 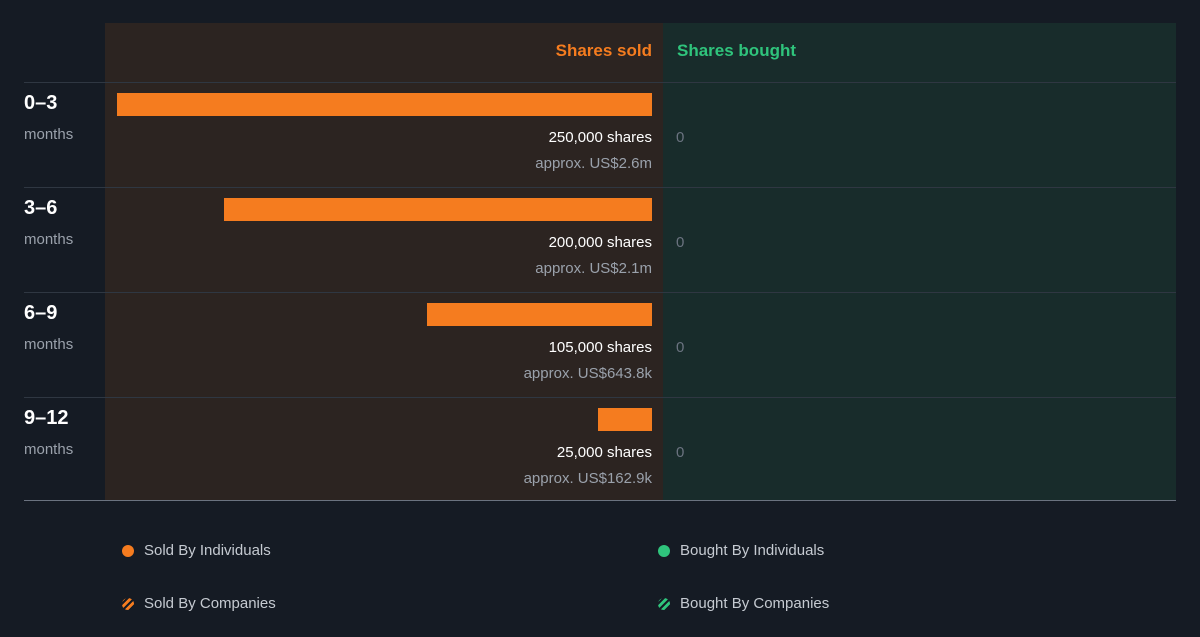 What do you see at coordinates (593, 163) in the screenshot?
I see `sold-value-label: approx. US$2.6m` at bounding box center [593, 163].